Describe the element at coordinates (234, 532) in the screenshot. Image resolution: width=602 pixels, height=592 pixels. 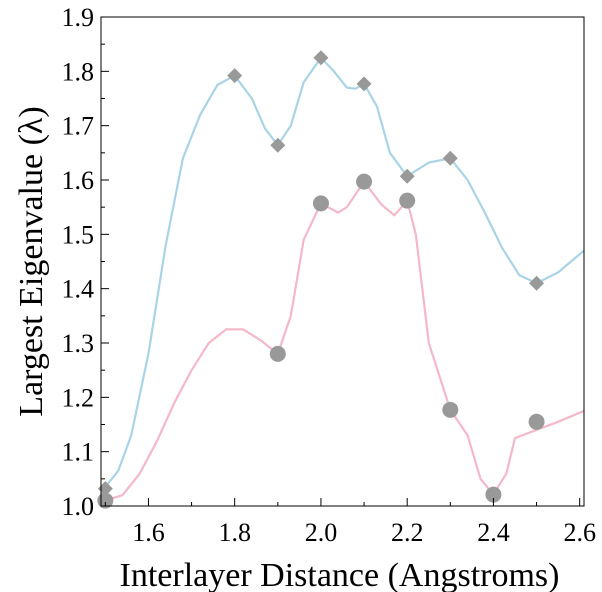
I see `x-tick-label: 1.8` at that location.